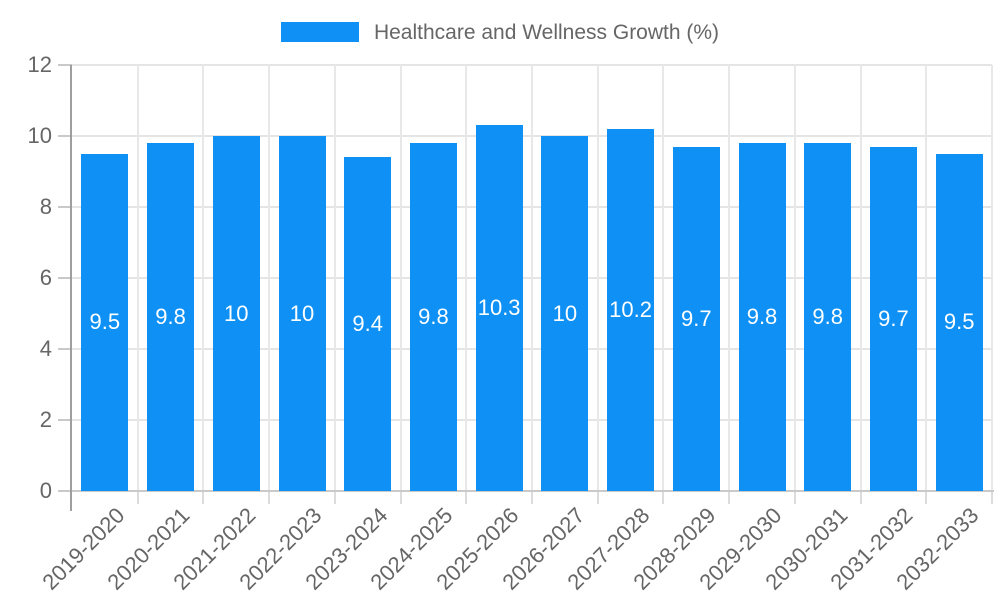  Describe the element at coordinates (319, 32) in the screenshot. I see `legend-swatch` at that location.